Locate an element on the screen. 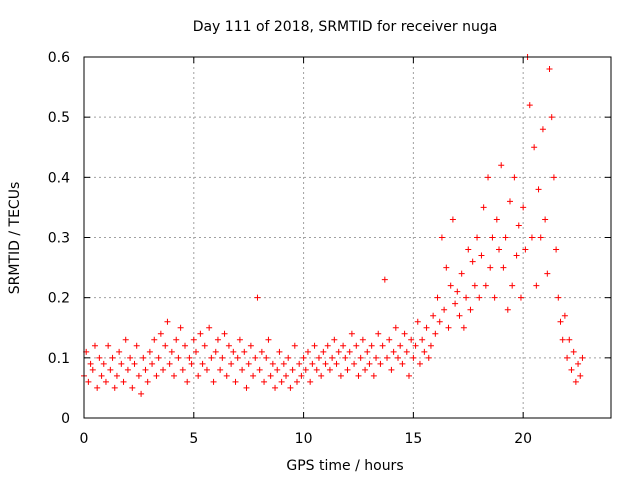 This screenshot has width=640, height=480. y-tick-label: 0 is located at coordinates (65, 419).